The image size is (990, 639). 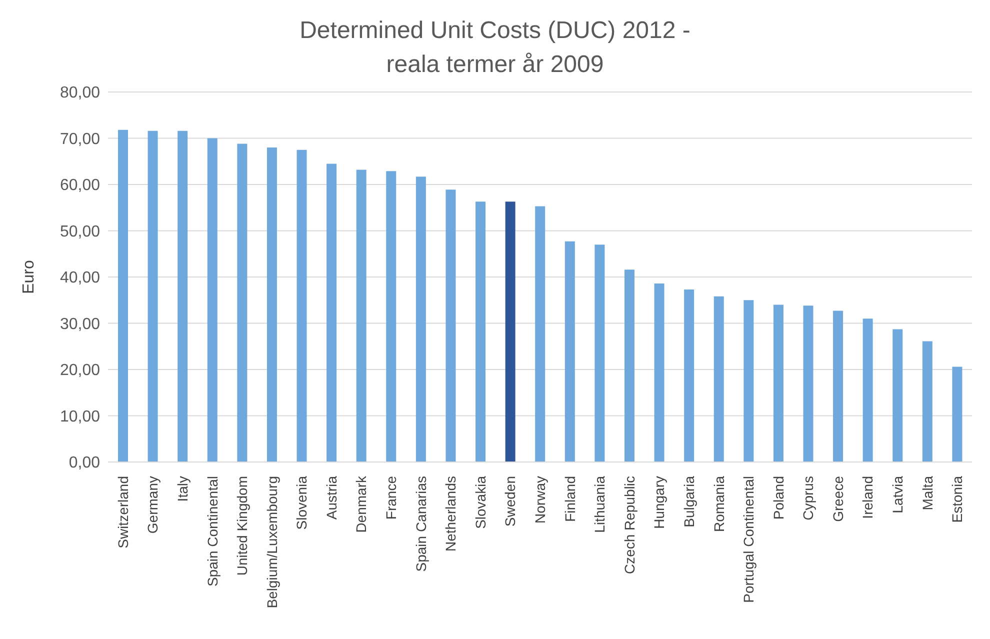 What do you see at coordinates (957, 499) in the screenshot?
I see `x-tick-label: Estonia` at bounding box center [957, 499].